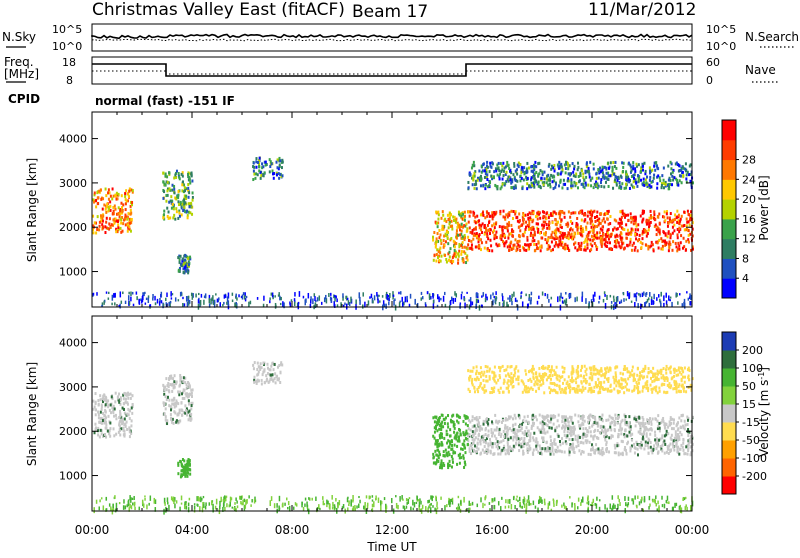  Describe the element at coordinates (580, 231) in the screenshot. I see `data-region` at that location.